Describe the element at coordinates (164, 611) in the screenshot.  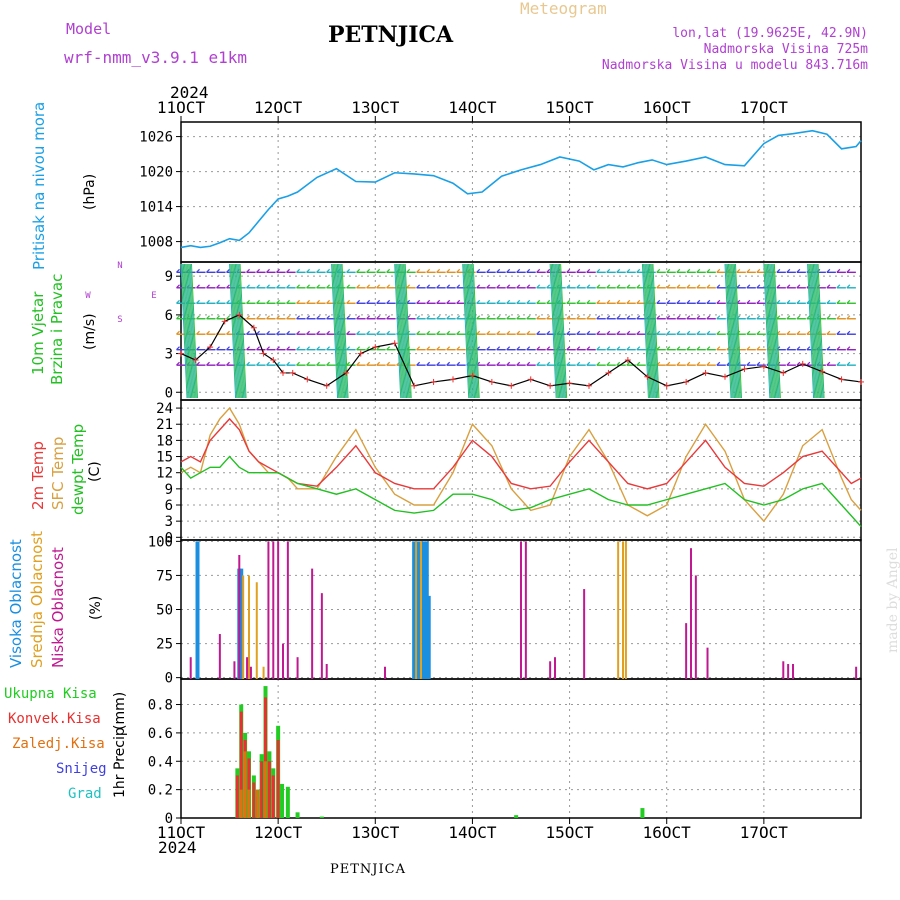
I see `y-tick-label: 50` at that location.